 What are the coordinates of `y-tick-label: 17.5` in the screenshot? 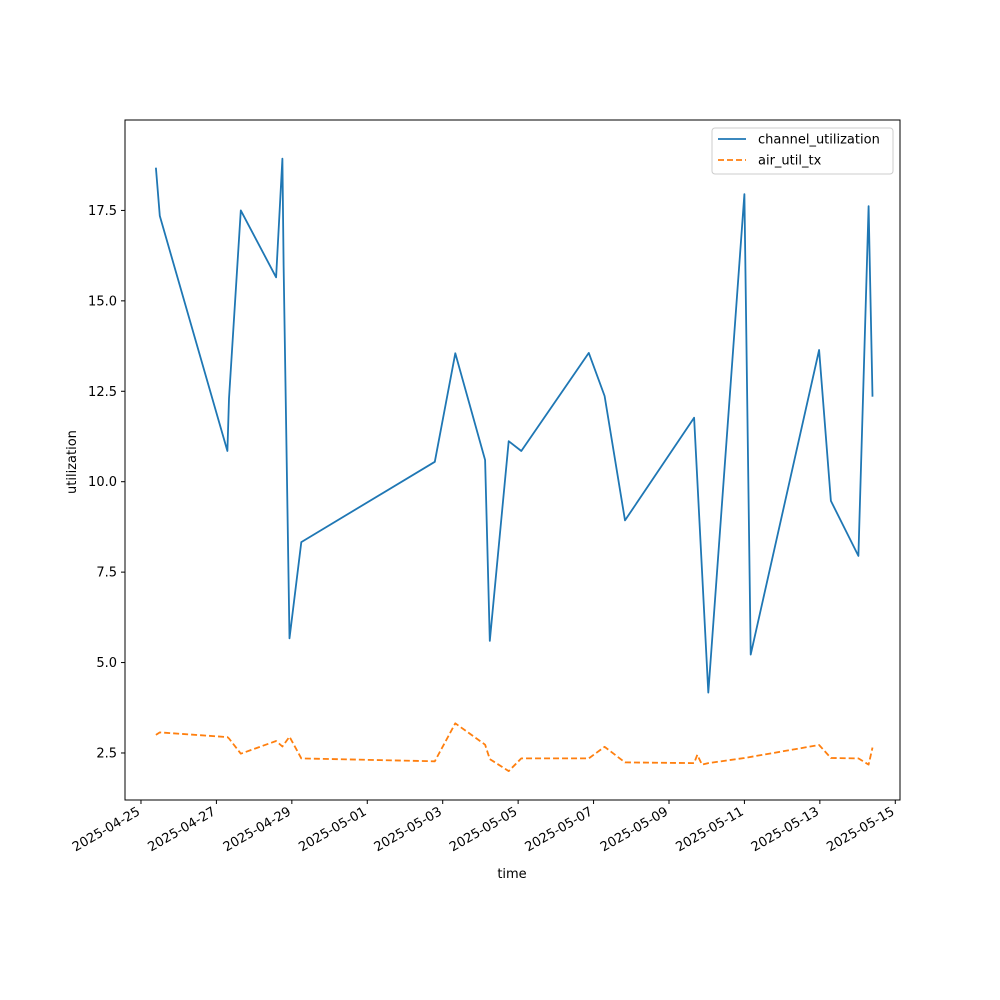 It's located at (102, 211).